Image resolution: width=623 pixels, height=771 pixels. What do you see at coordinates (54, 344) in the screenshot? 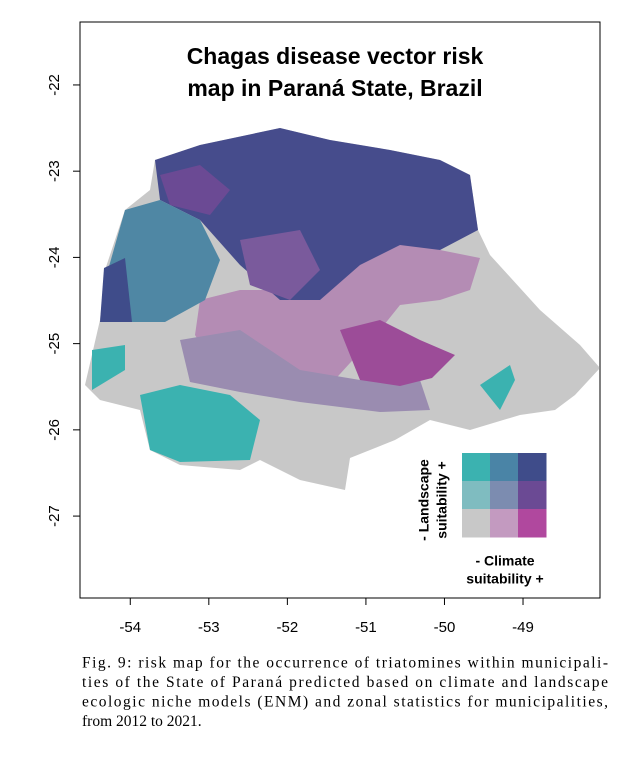
I see `y-tick-label: -25` at bounding box center [54, 344].